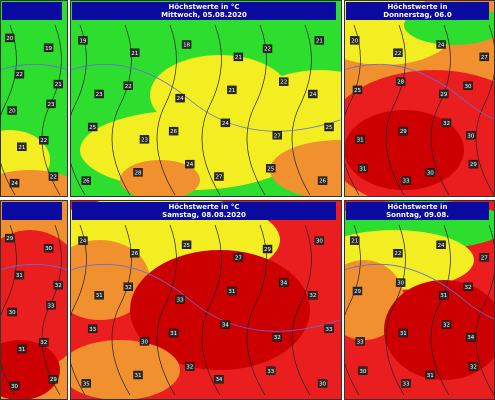  I want to click on station-value: 28, so click(138, 173).